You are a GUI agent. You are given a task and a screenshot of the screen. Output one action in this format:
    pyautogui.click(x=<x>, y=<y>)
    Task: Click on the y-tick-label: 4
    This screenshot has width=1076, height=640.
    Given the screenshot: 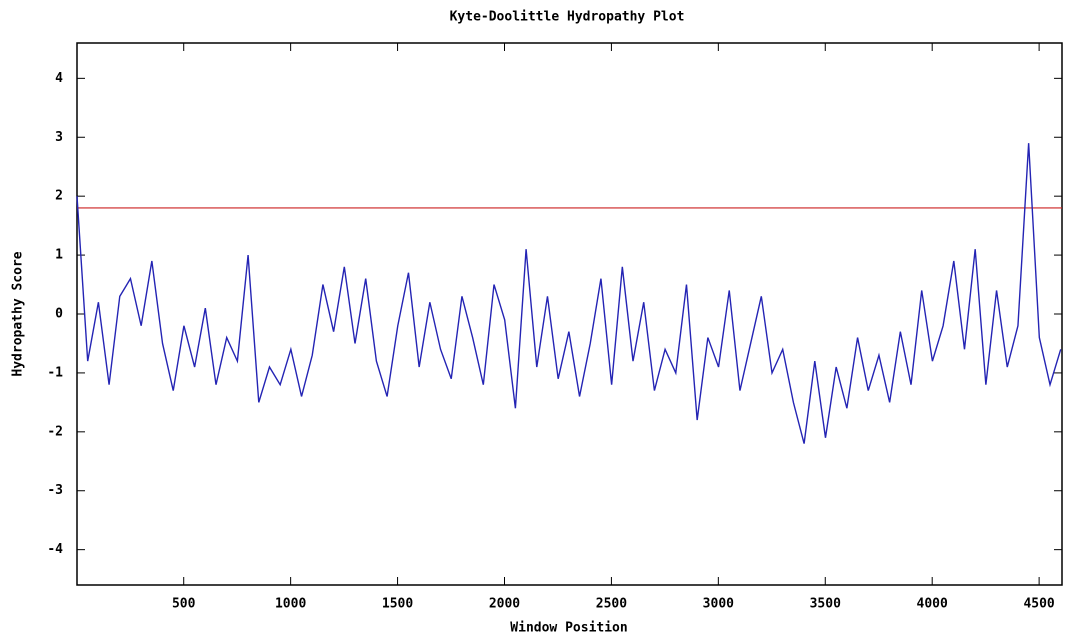 What is the action you would take?
    pyautogui.click(x=59, y=78)
    